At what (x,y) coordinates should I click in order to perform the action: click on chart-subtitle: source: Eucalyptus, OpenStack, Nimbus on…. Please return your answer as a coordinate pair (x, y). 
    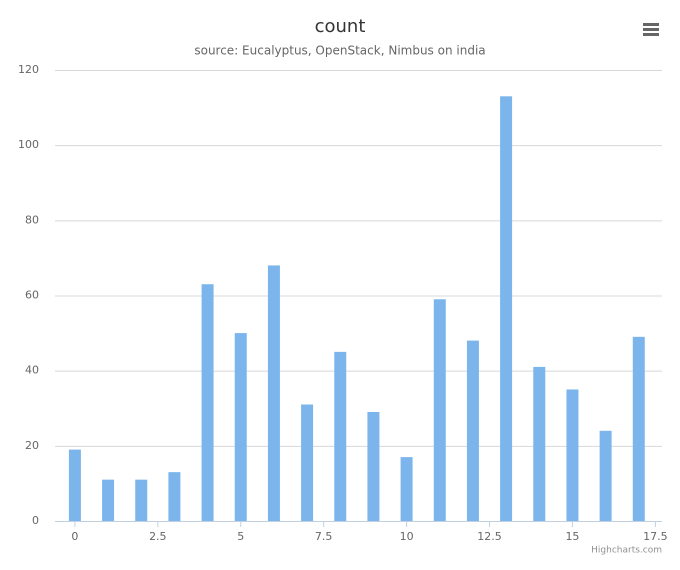
    Looking at the image, I should click on (339, 51).